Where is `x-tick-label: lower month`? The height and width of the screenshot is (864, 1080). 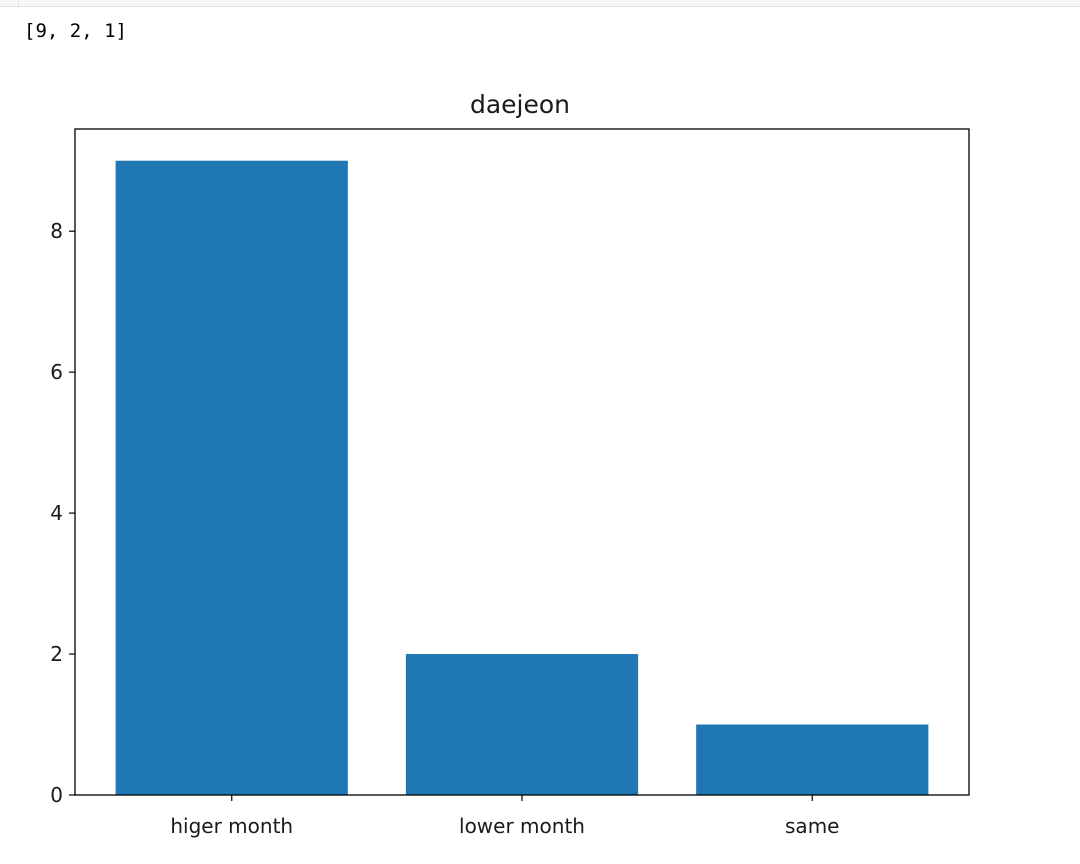 x-tick-label: lower month is located at coordinates (522, 826).